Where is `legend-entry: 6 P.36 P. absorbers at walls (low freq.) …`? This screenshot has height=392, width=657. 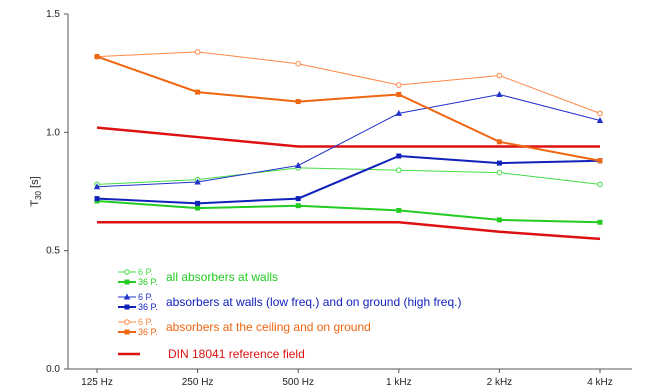 legend-entry: 6 P.36 P. absorbers at walls (low freq.) … is located at coordinates (289, 302).